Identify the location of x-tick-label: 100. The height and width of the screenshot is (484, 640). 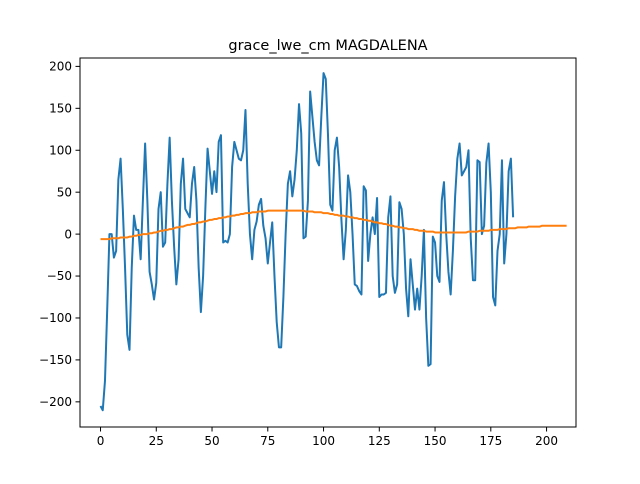
(323, 441).